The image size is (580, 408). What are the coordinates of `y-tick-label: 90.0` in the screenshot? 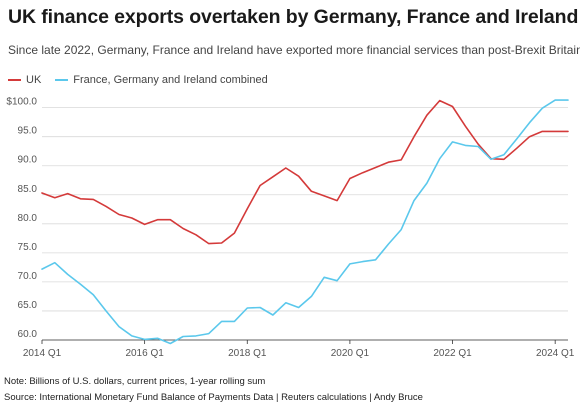 It's located at (28, 160).